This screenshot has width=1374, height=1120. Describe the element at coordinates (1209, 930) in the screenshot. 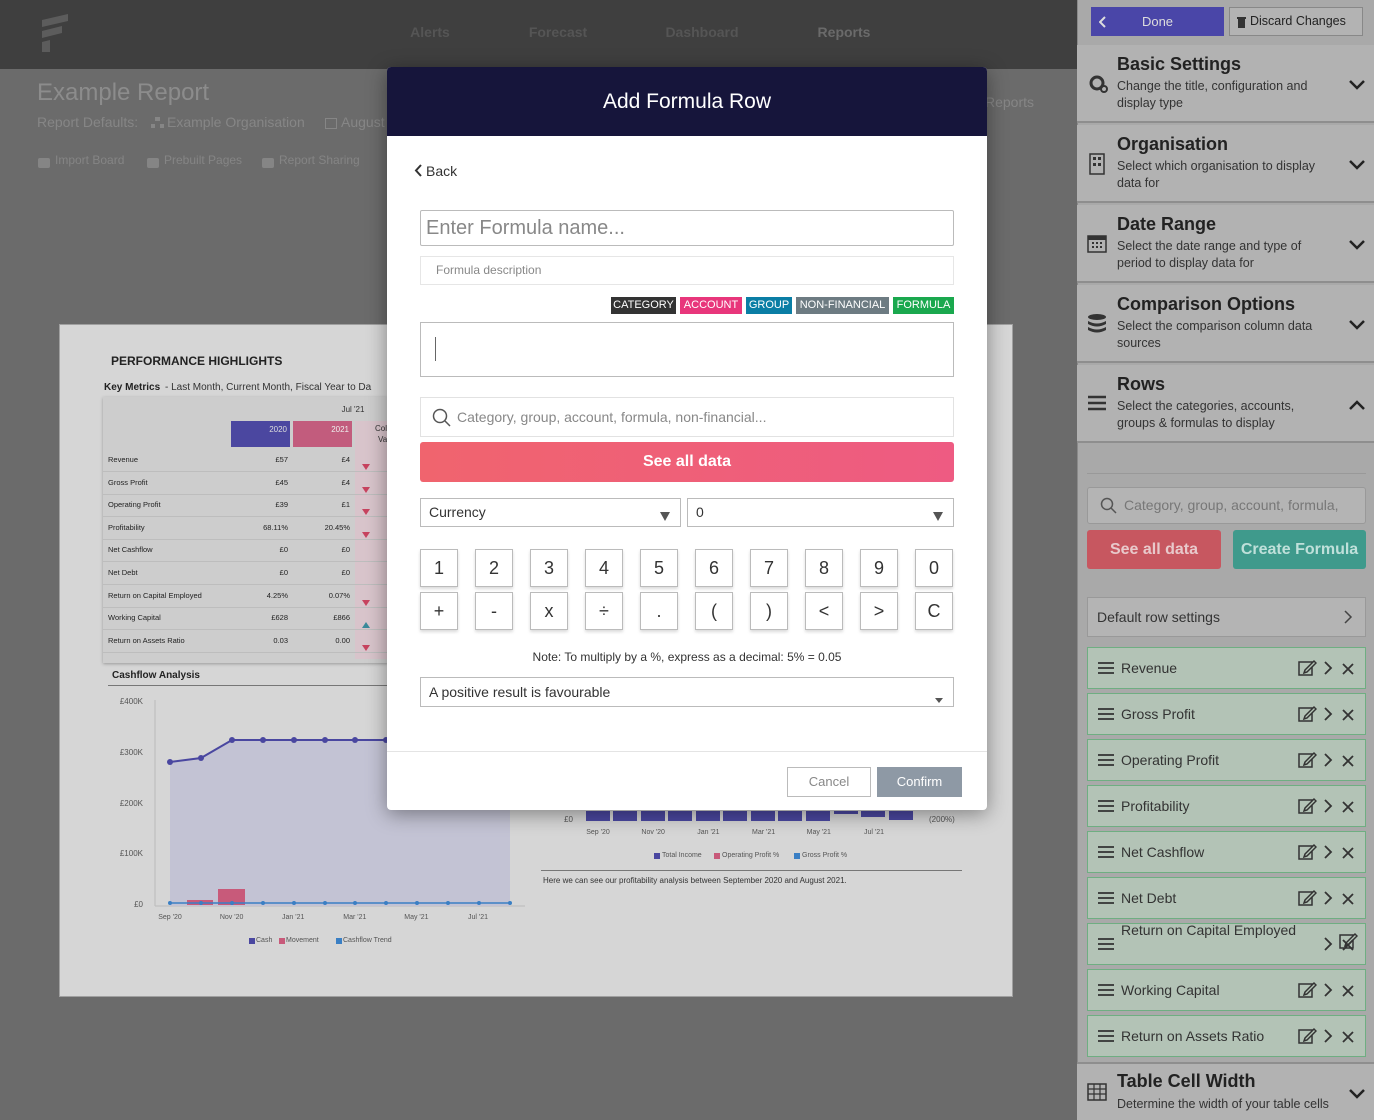

I see `row-label: Return on Capital Employed` at that location.